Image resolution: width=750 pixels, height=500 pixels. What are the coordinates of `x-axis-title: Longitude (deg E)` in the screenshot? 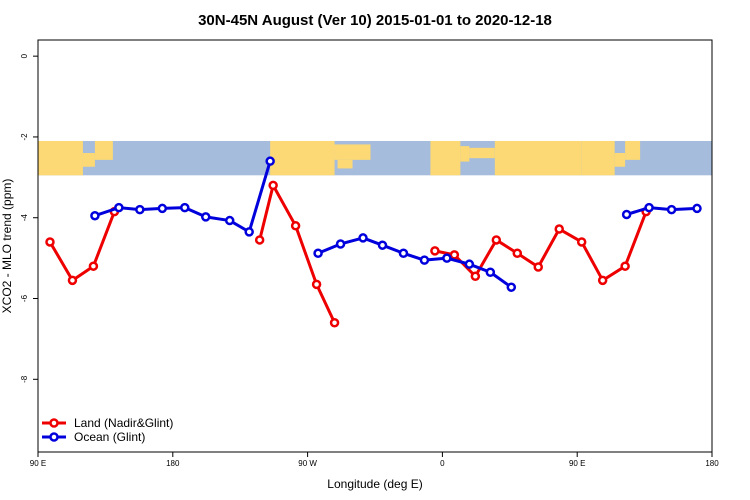 It's located at (374, 484).